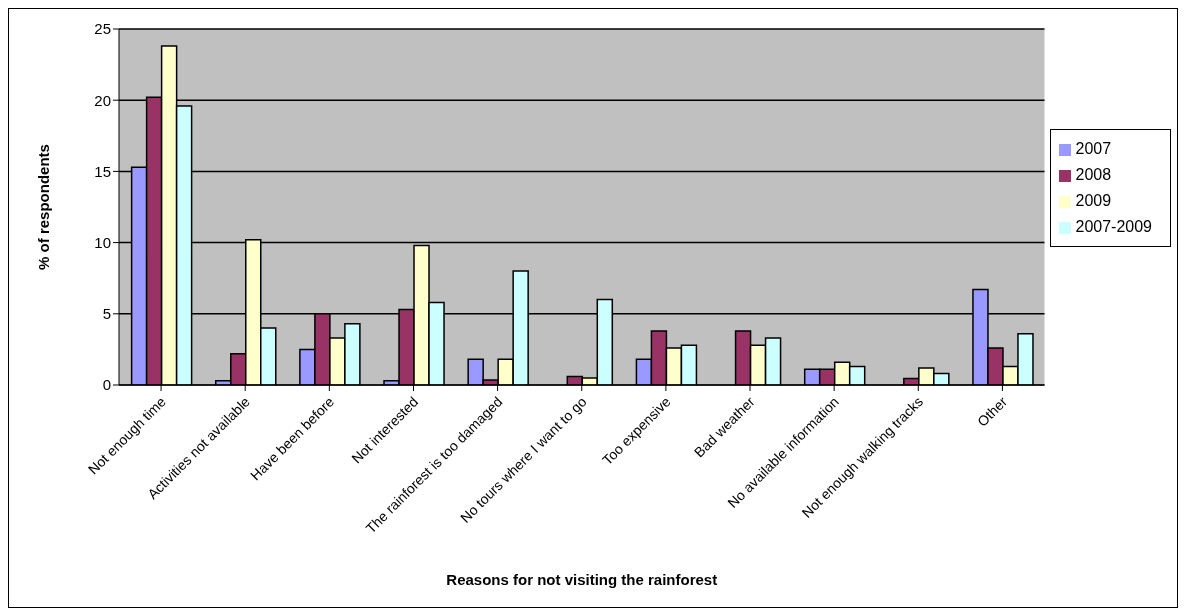 Image resolution: width=1186 pixels, height=614 pixels. What do you see at coordinates (1093, 200) in the screenshot?
I see `legend-label: 2009` at bounding box center [1093, 200].